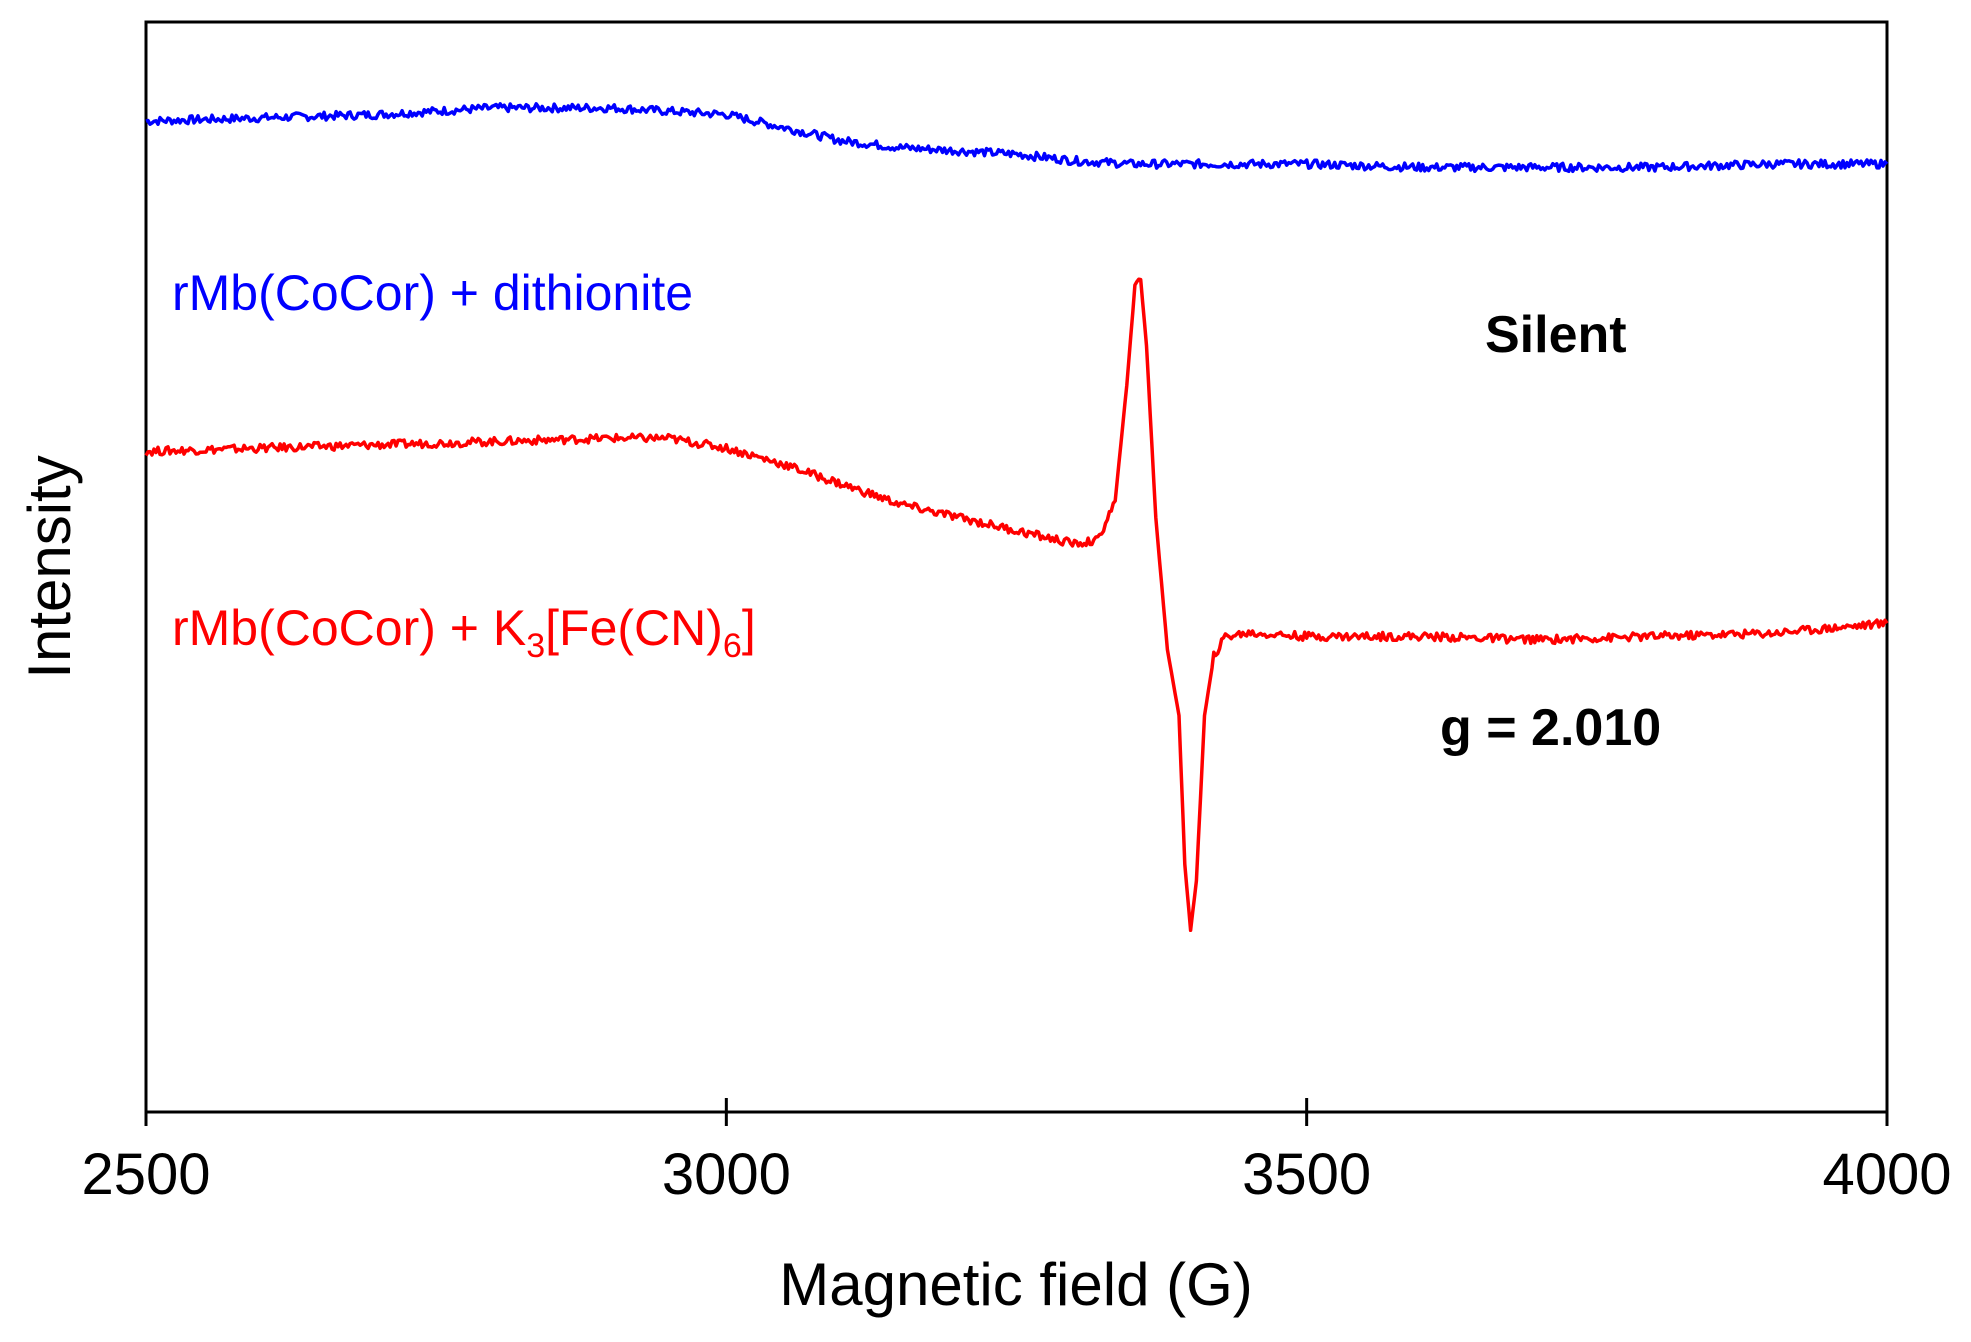  What do you see at coordinates (732, 646) in the screenshot?
I see `series-label-ferricyanide-sub2: 6` at bounding box center [732, 646].